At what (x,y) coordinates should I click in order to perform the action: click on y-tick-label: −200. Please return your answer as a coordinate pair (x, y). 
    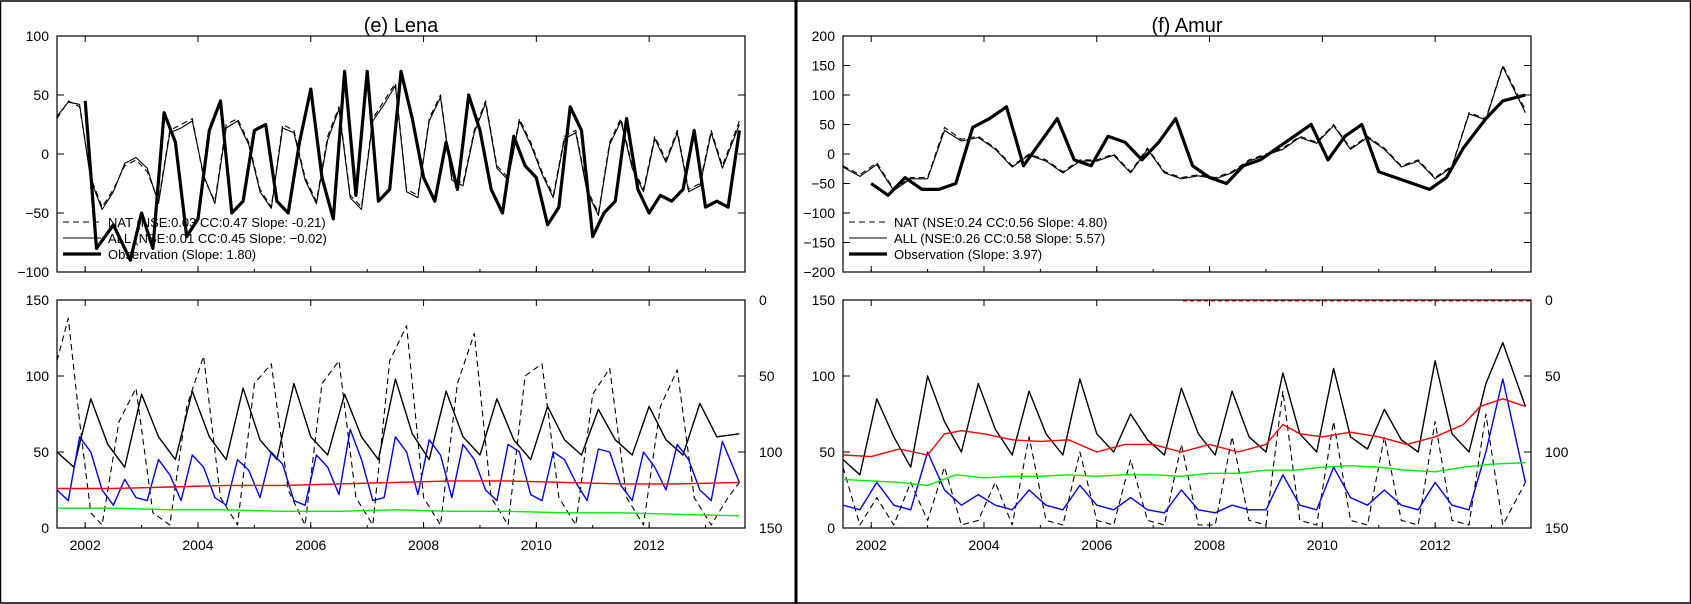
    Looking at the image, I should click on (819, 272).